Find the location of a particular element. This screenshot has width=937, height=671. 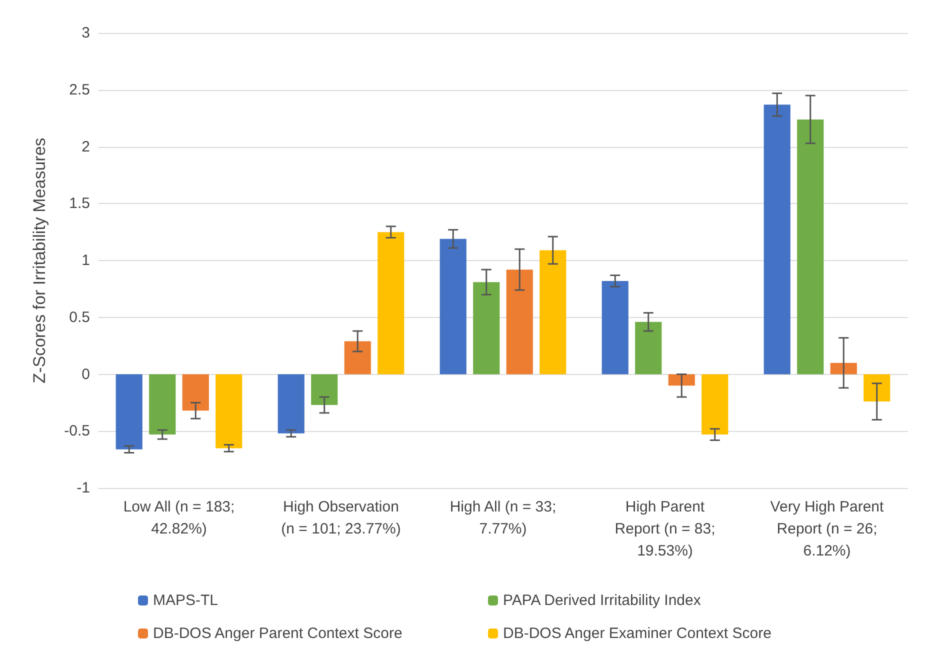

legend-label: PAPA Derived Irritability Index is located at coordinates (602, 600).